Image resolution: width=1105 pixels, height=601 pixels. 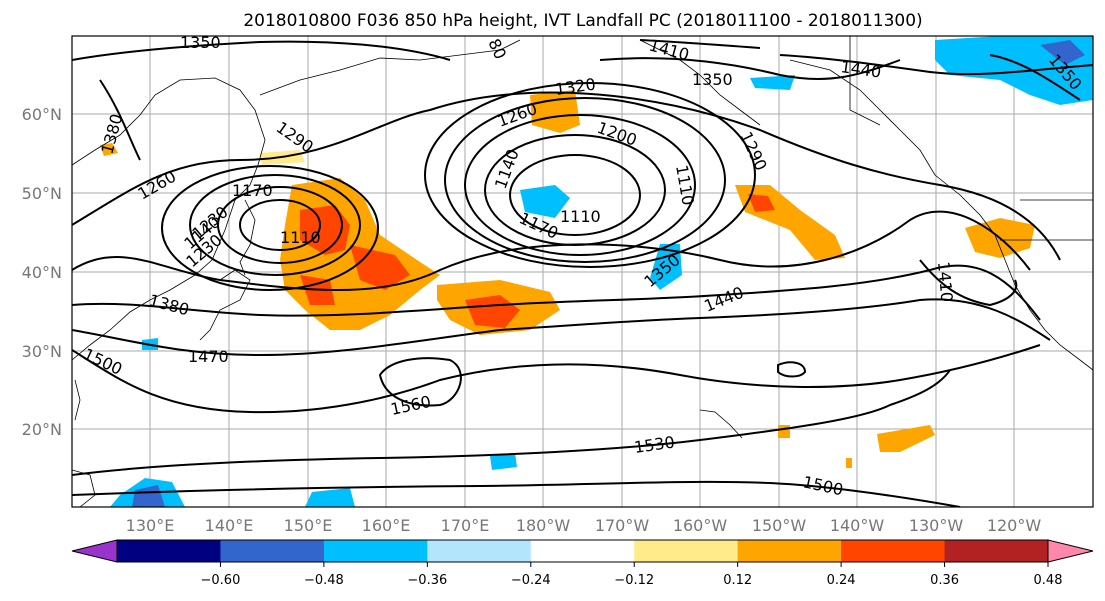 What do you see at coordinates (221, 580) in the screenshot?
I see `colorbar-tick-label: −0.60` at bounding box center [221, 580].